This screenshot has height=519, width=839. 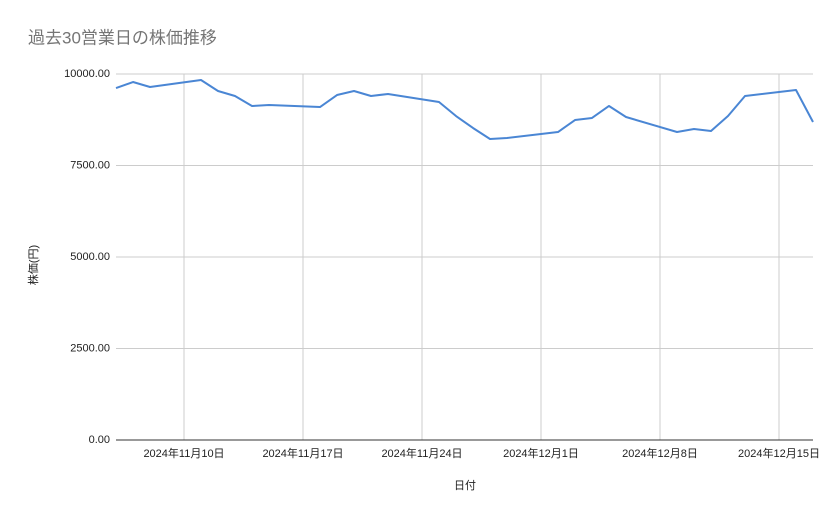 What do you see at coordinates (302, 453) in the screenshot?
I see `x-tick-label: 2024年11月17日` at bounding box center [302, 453].